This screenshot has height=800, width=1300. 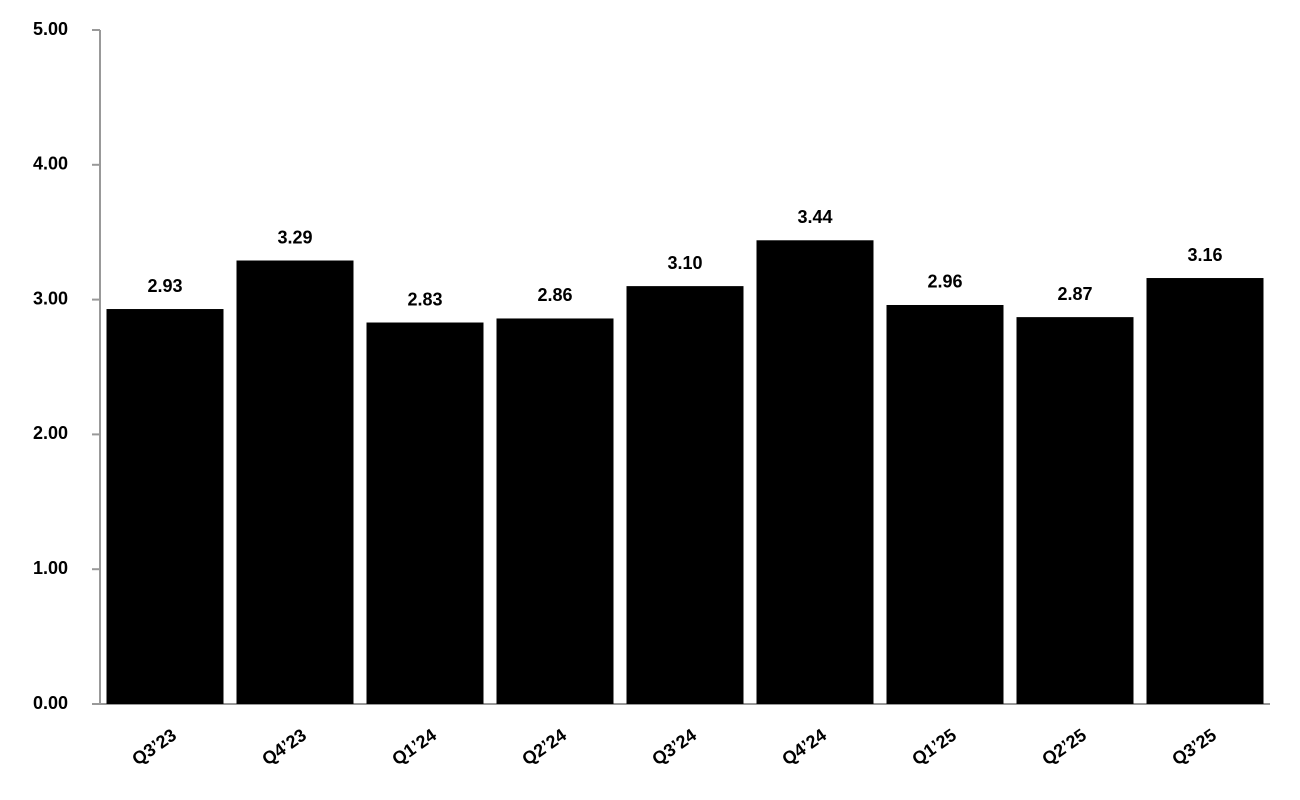 What do you see at coordinates (50, 29) in the screenshot?
I see `y-tick-label: 5.00` at bounding box center [50, 29].